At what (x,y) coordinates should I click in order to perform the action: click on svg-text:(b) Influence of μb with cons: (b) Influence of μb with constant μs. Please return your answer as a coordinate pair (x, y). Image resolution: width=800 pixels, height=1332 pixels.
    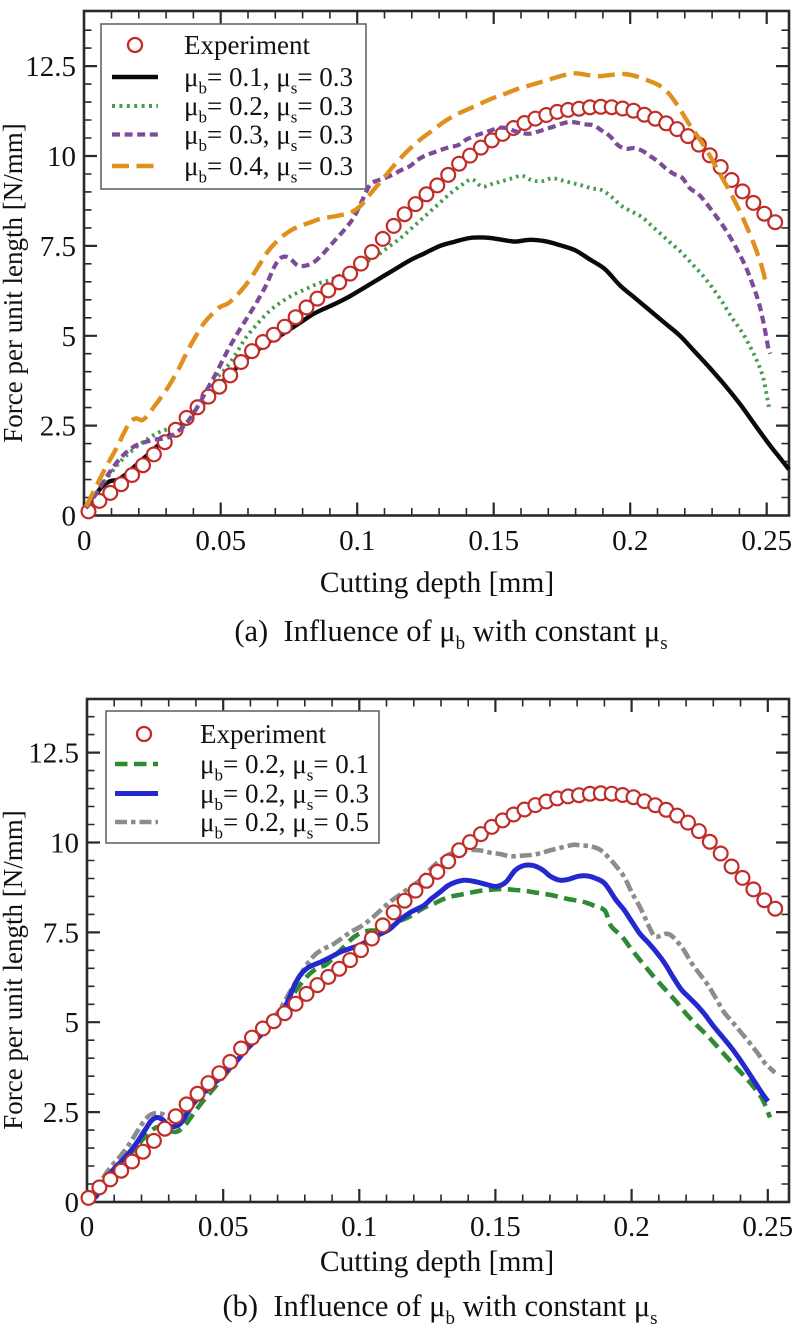
    Looking at the image, I should click on (440, 1309).